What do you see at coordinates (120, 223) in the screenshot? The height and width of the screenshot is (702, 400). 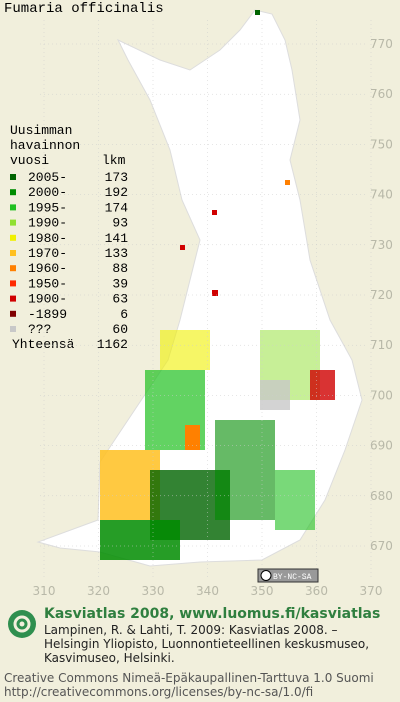 I see `legend-count: 93` at bounding box center [120, 223].